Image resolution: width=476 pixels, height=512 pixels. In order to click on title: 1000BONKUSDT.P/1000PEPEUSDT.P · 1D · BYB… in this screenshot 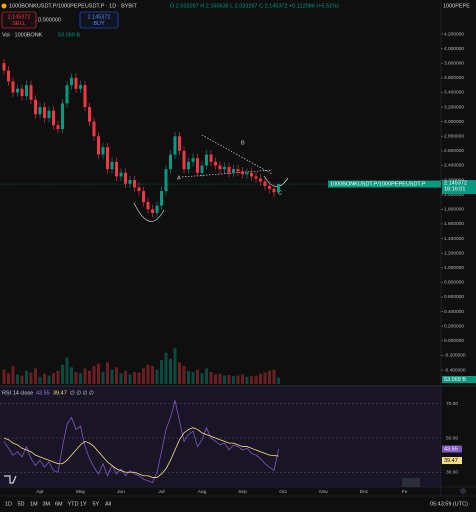, I will do `click(73, 6)`.